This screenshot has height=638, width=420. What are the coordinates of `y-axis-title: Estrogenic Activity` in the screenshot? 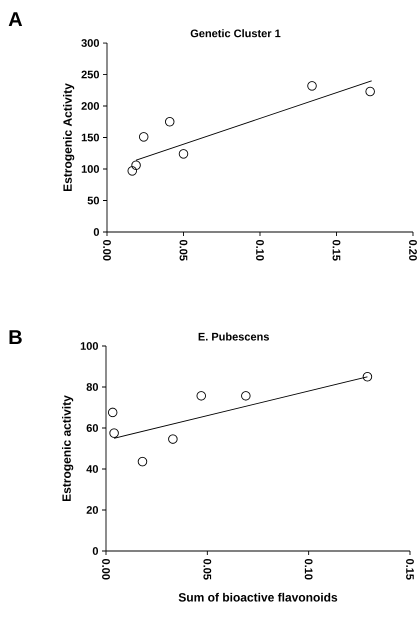 It's located at (68, 137).